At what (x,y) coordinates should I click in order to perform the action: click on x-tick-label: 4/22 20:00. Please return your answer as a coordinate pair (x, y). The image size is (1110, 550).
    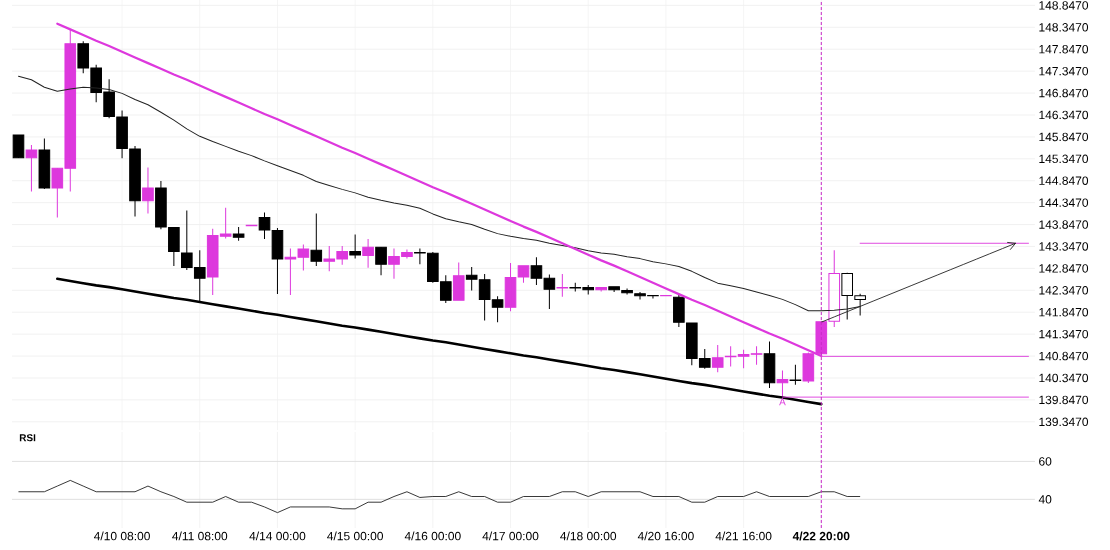
    Looking at the image, I should click on (821, 536).